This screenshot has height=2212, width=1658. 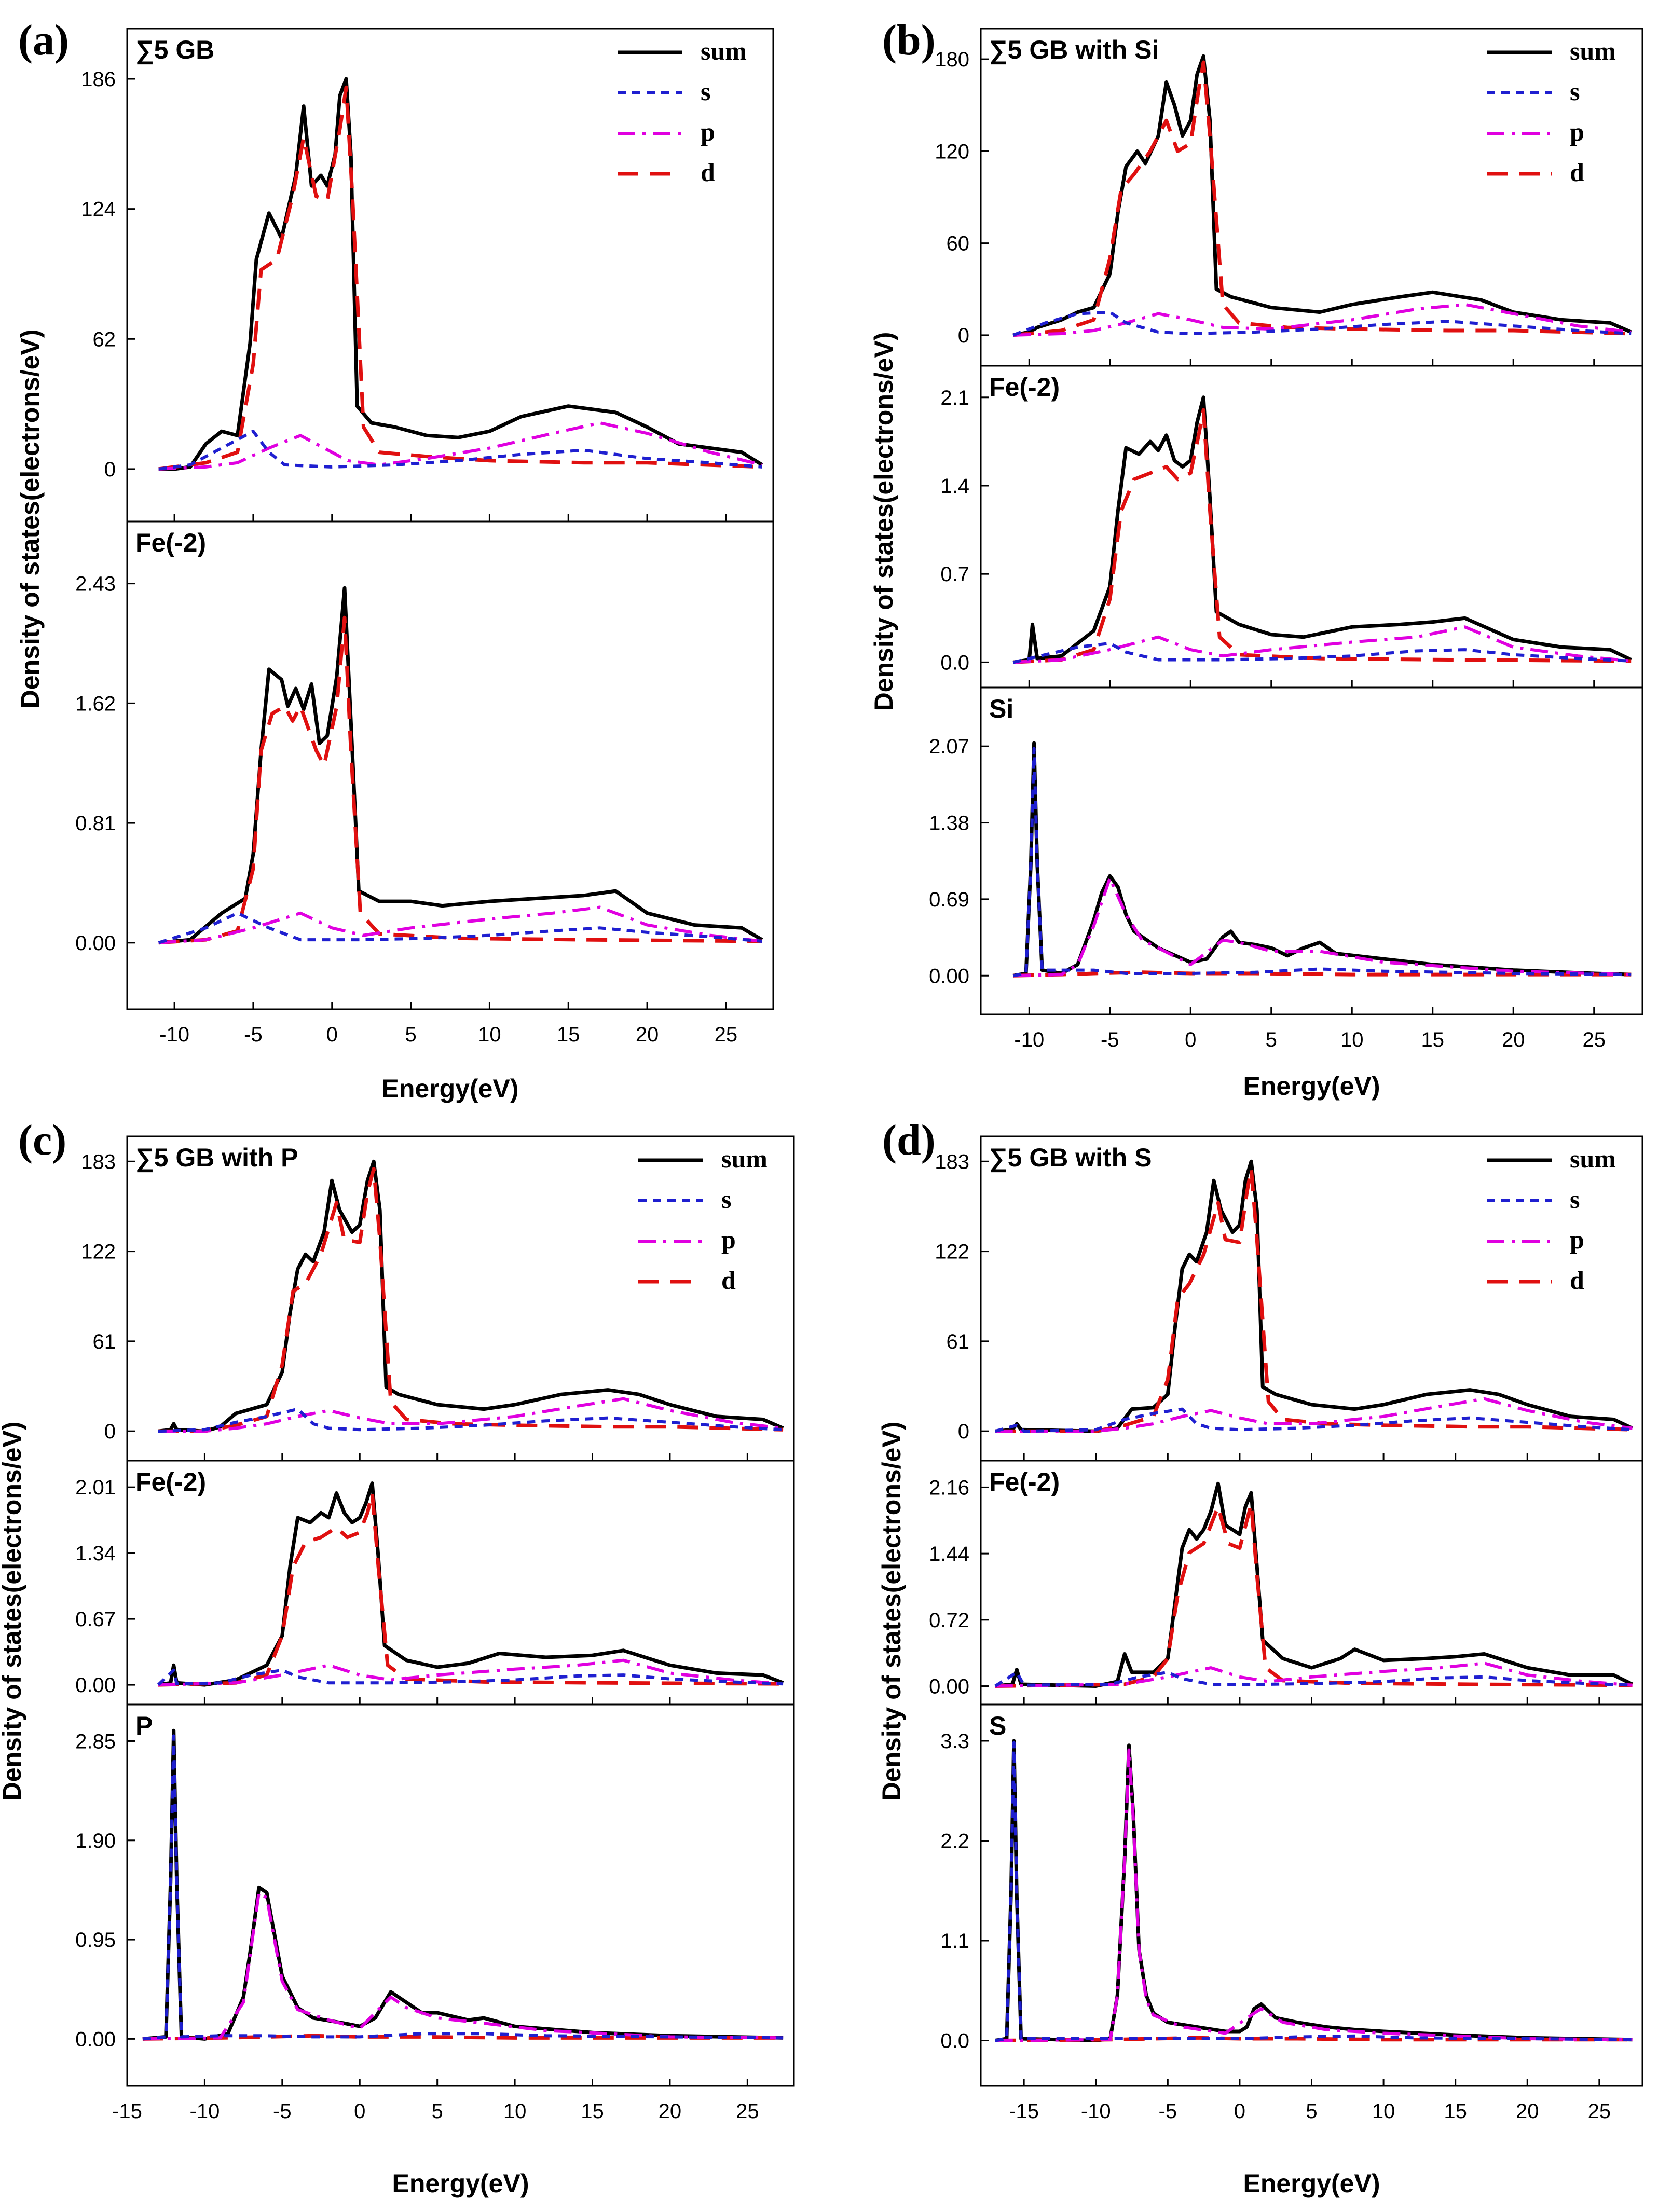 What do you see at coordinates (95, 1553) in the screenshot?
I see `y-tick-label: 1.34` at bounding box center [95, 1553].